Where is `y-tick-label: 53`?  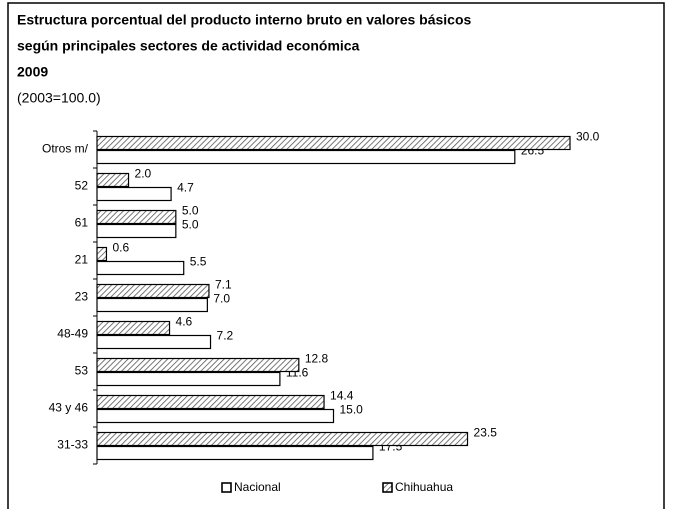
y-tick-label: 53 is located at coordinates (82, 371).